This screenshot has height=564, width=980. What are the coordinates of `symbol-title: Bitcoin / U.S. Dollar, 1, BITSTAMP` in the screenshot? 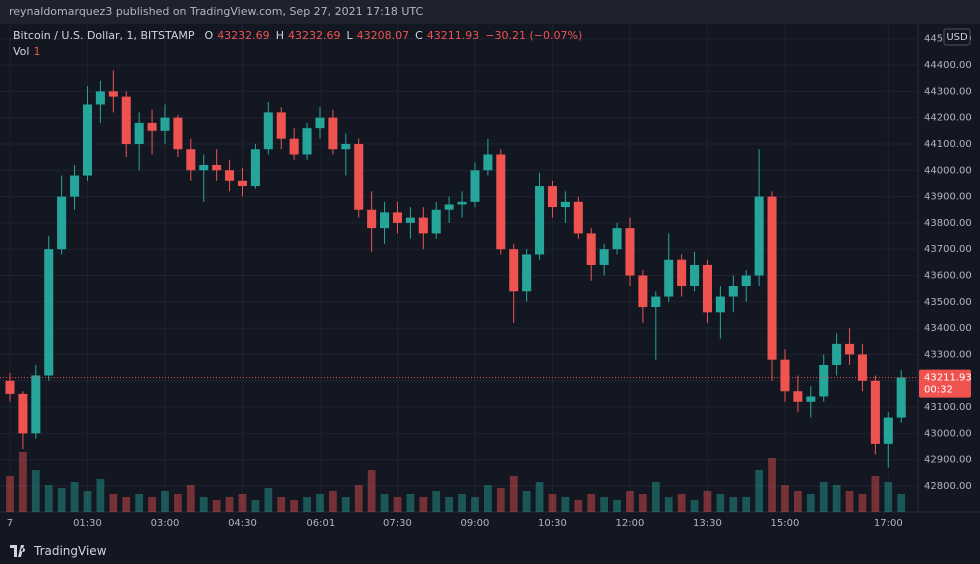 It's located at (104, 35).